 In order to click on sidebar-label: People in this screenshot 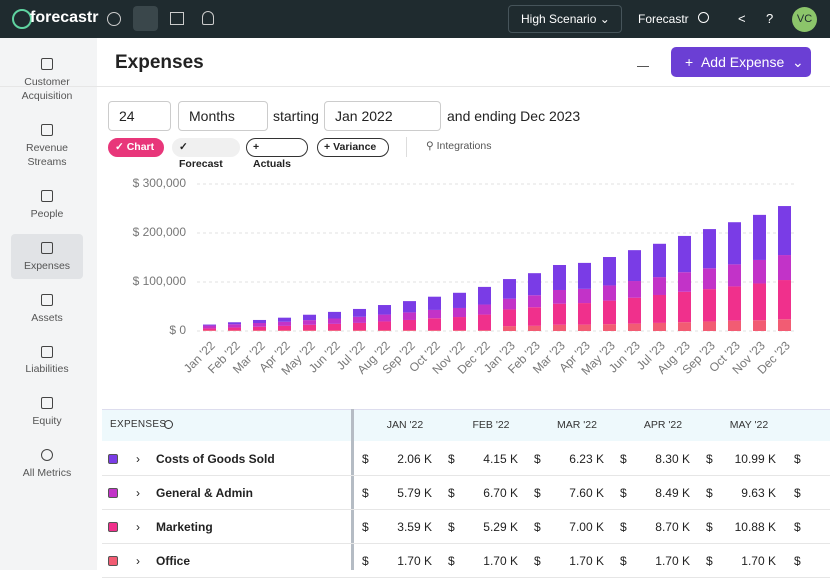, I will do `click(47, 214)`.